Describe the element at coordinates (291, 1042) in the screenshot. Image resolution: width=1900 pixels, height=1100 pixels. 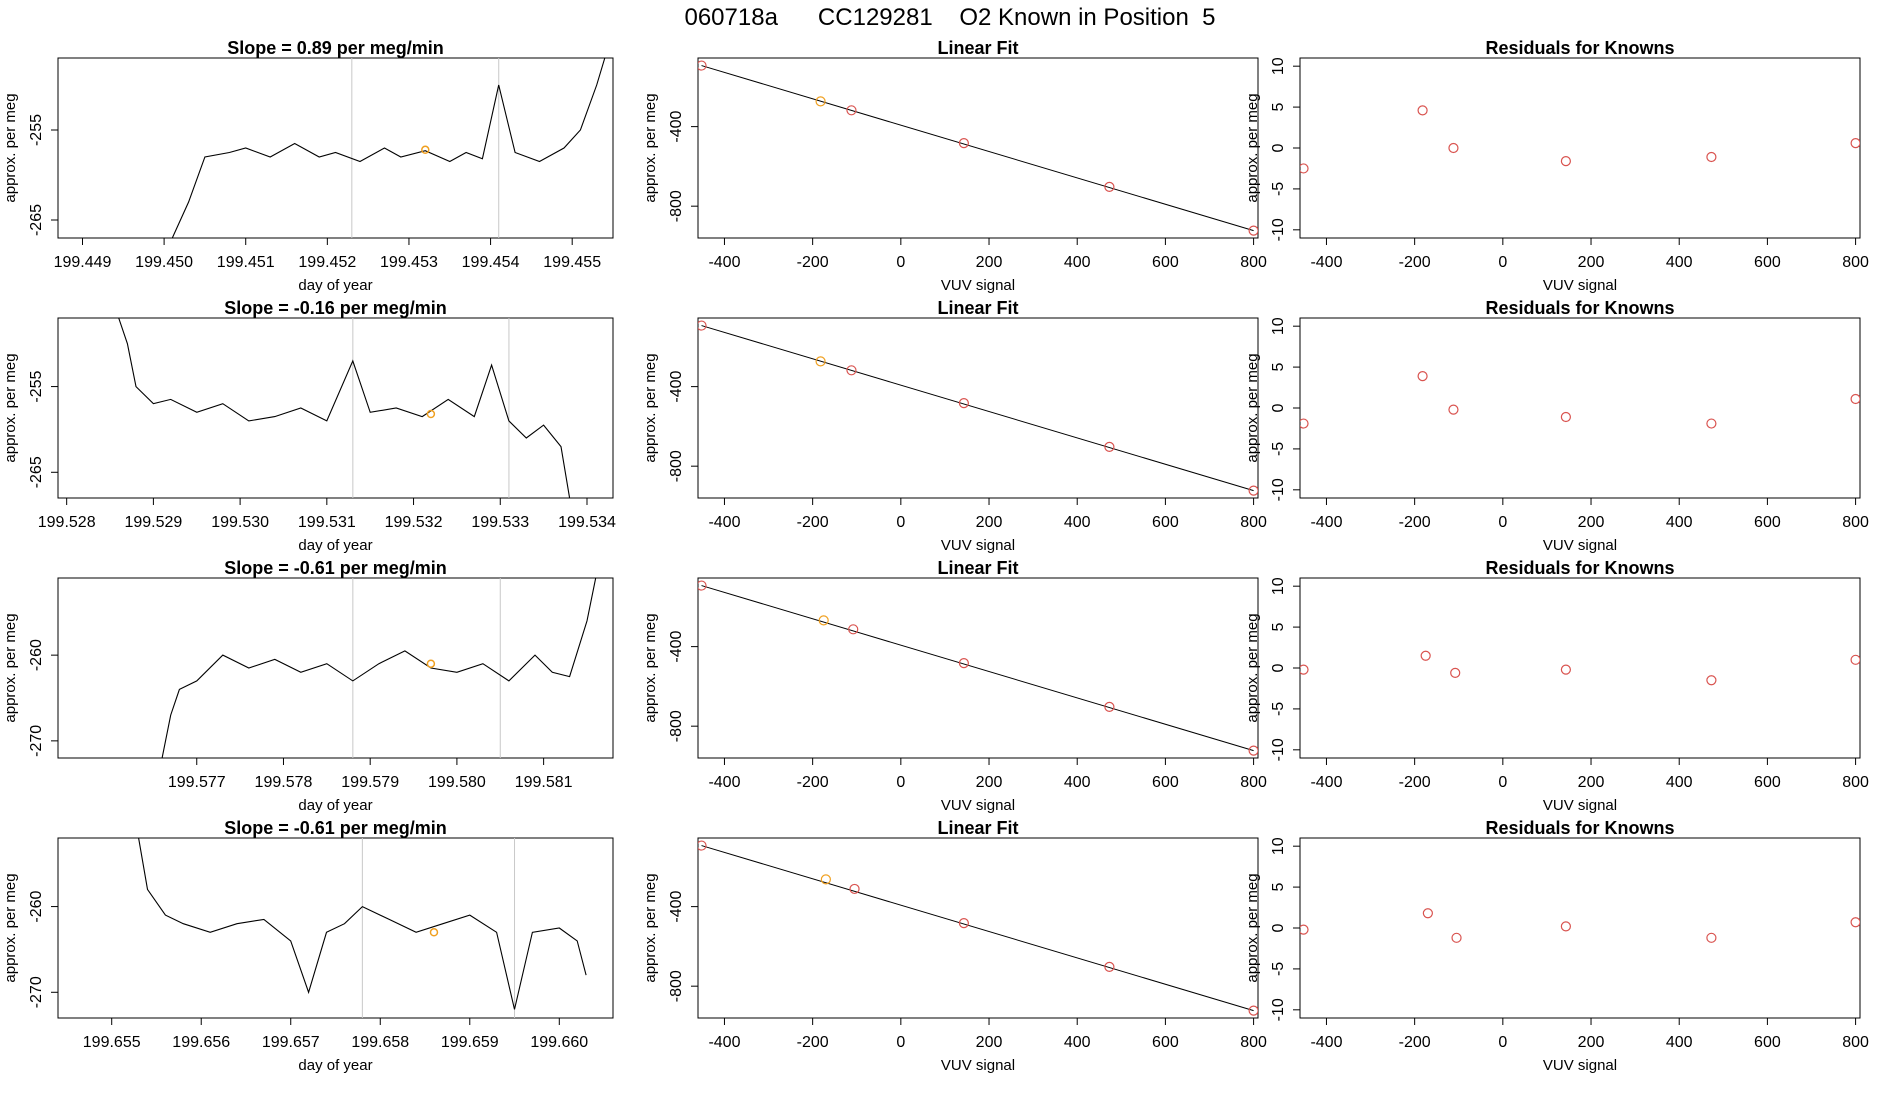
I see `x-tick-label: 199.657` at that location.